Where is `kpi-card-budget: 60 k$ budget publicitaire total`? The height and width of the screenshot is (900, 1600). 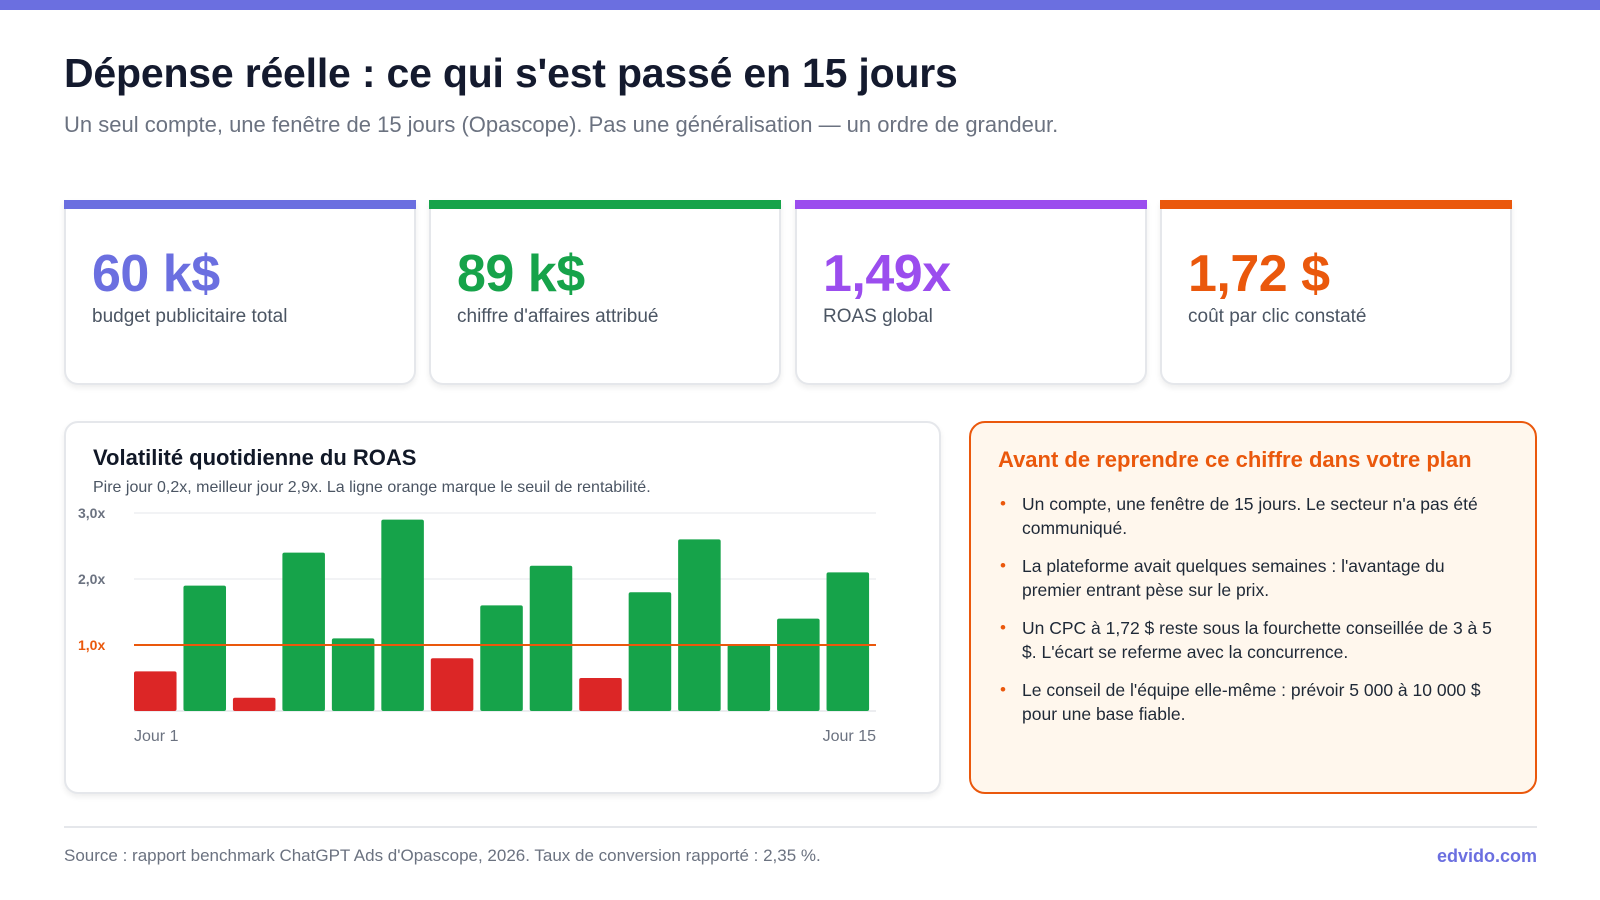
kpi-card-budget: 60 k$ budget publicitaire total is located at coordinates (240, 292).